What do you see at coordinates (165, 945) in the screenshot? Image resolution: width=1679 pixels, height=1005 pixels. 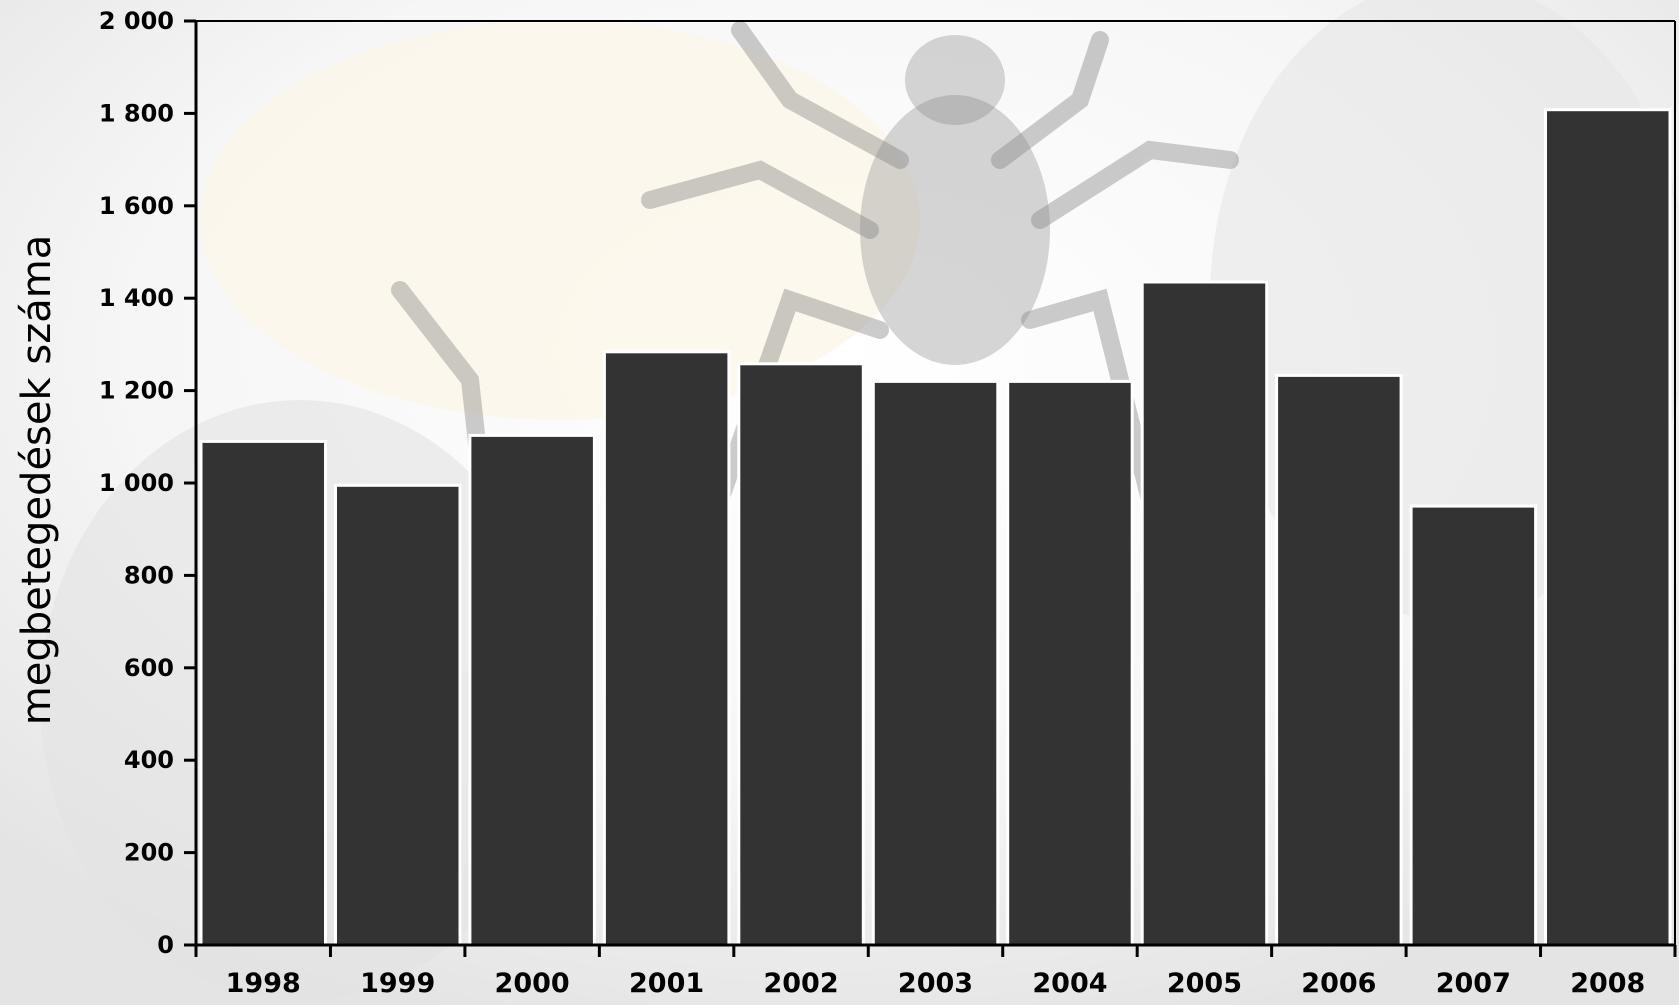 I see `y-tick-label: 0` at bounding box center [165, 945].